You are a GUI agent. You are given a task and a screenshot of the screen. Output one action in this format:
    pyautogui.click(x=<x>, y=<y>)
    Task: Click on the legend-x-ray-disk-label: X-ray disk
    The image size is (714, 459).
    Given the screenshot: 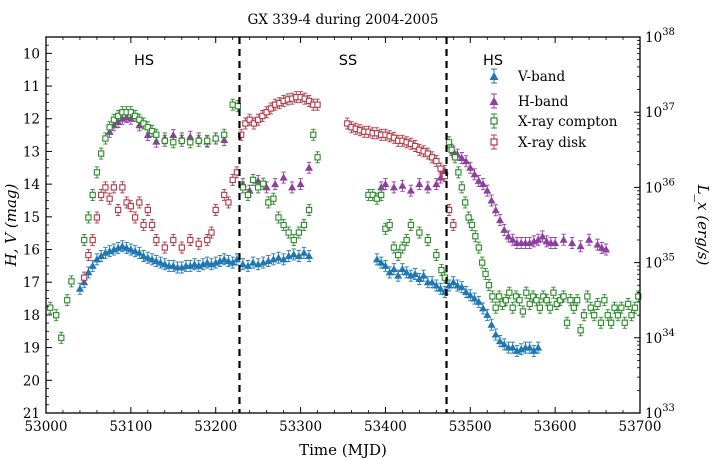 What is the action you would take?
    pyautogui.click(x=552, y=143)
    